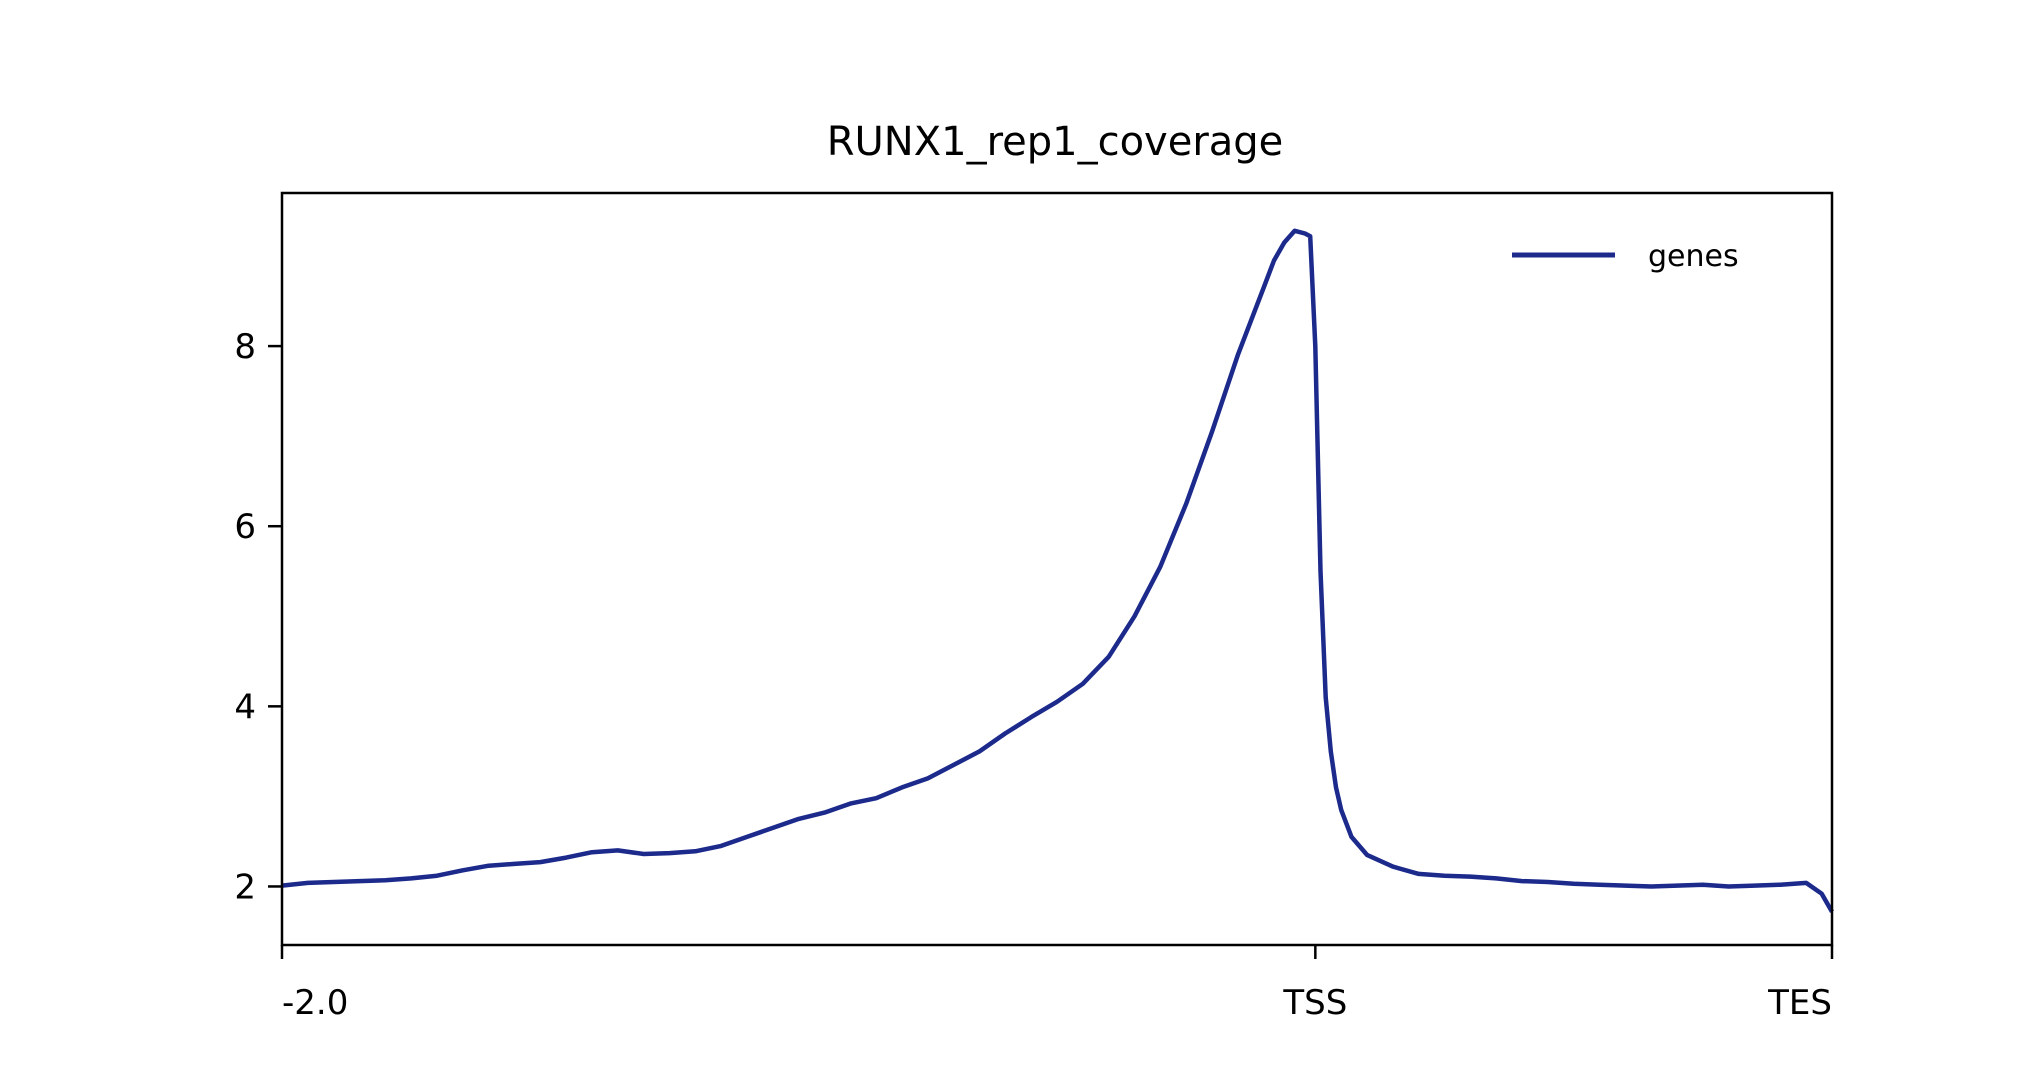 This screenshot has width=2024, height=1088. Describe the element at coordinates (1693, 256) in the screenshot. I see `legend-label-genes: genes` at that location.